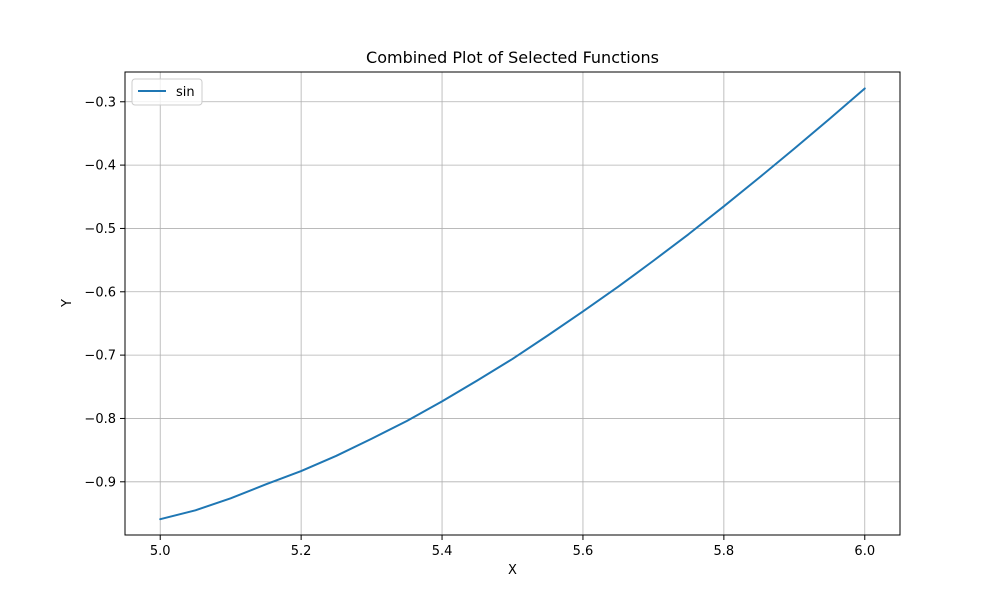  What do you see at coordinates (100, 292) in the screenshot?
I see `y-tick-label: −0.6` at bounding box center [100, 292].